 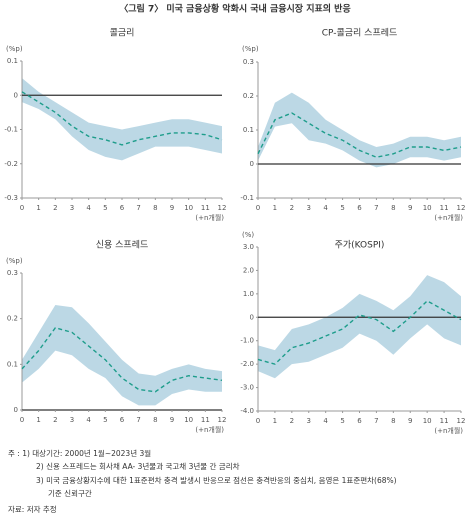 I want to click on y-tick-label: -2.0, so click(x=247, y=364).